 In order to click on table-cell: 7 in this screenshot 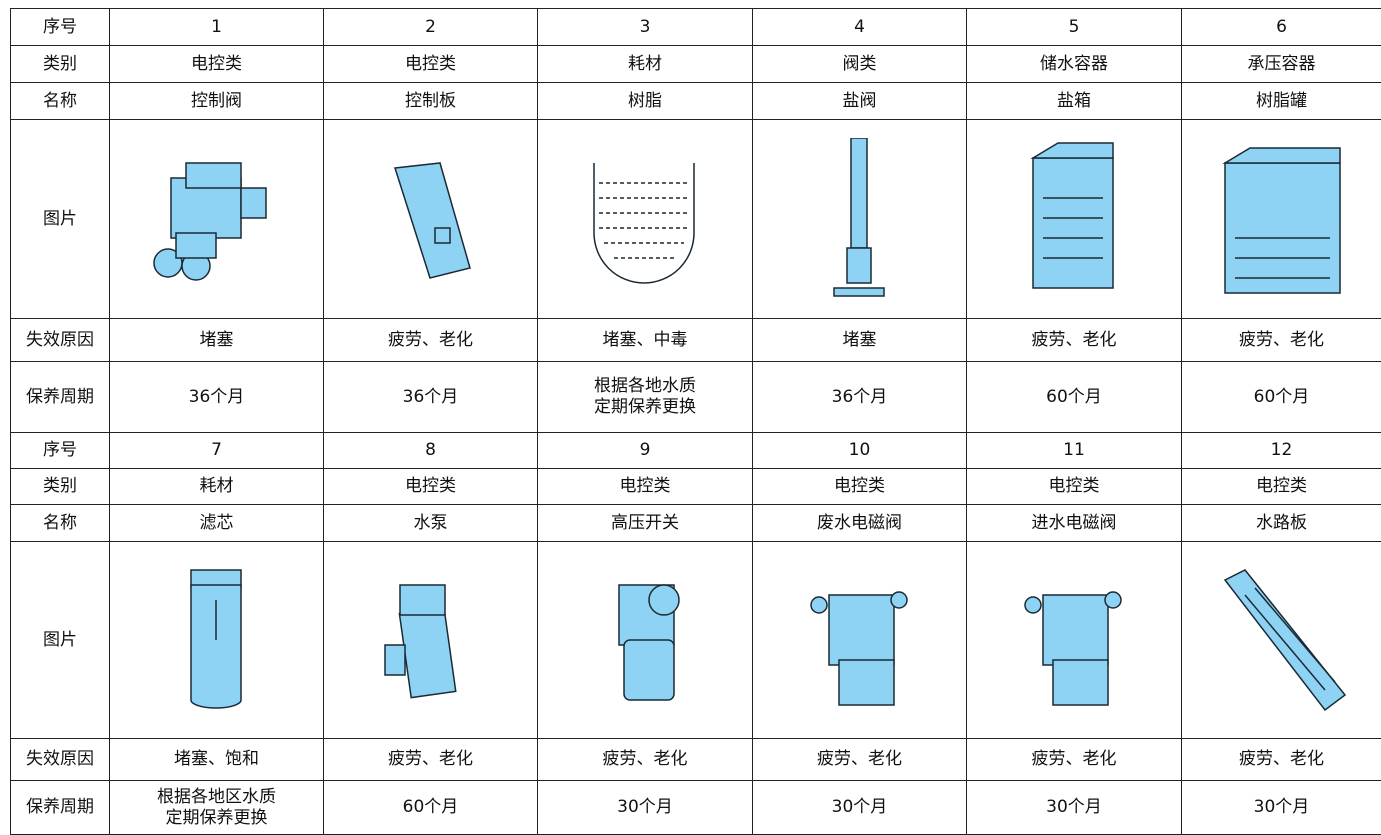, I will do `click(216, 450)`.